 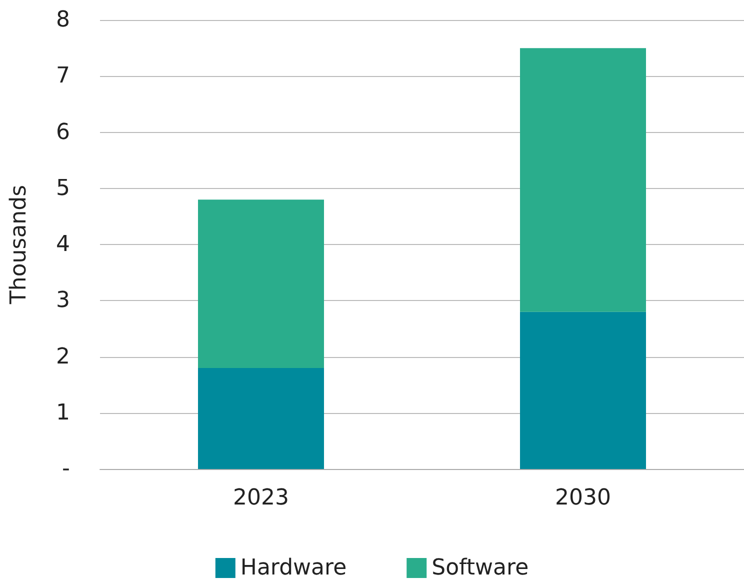 I want to click on y-tick-label: 2, so click(x=63, y=357).